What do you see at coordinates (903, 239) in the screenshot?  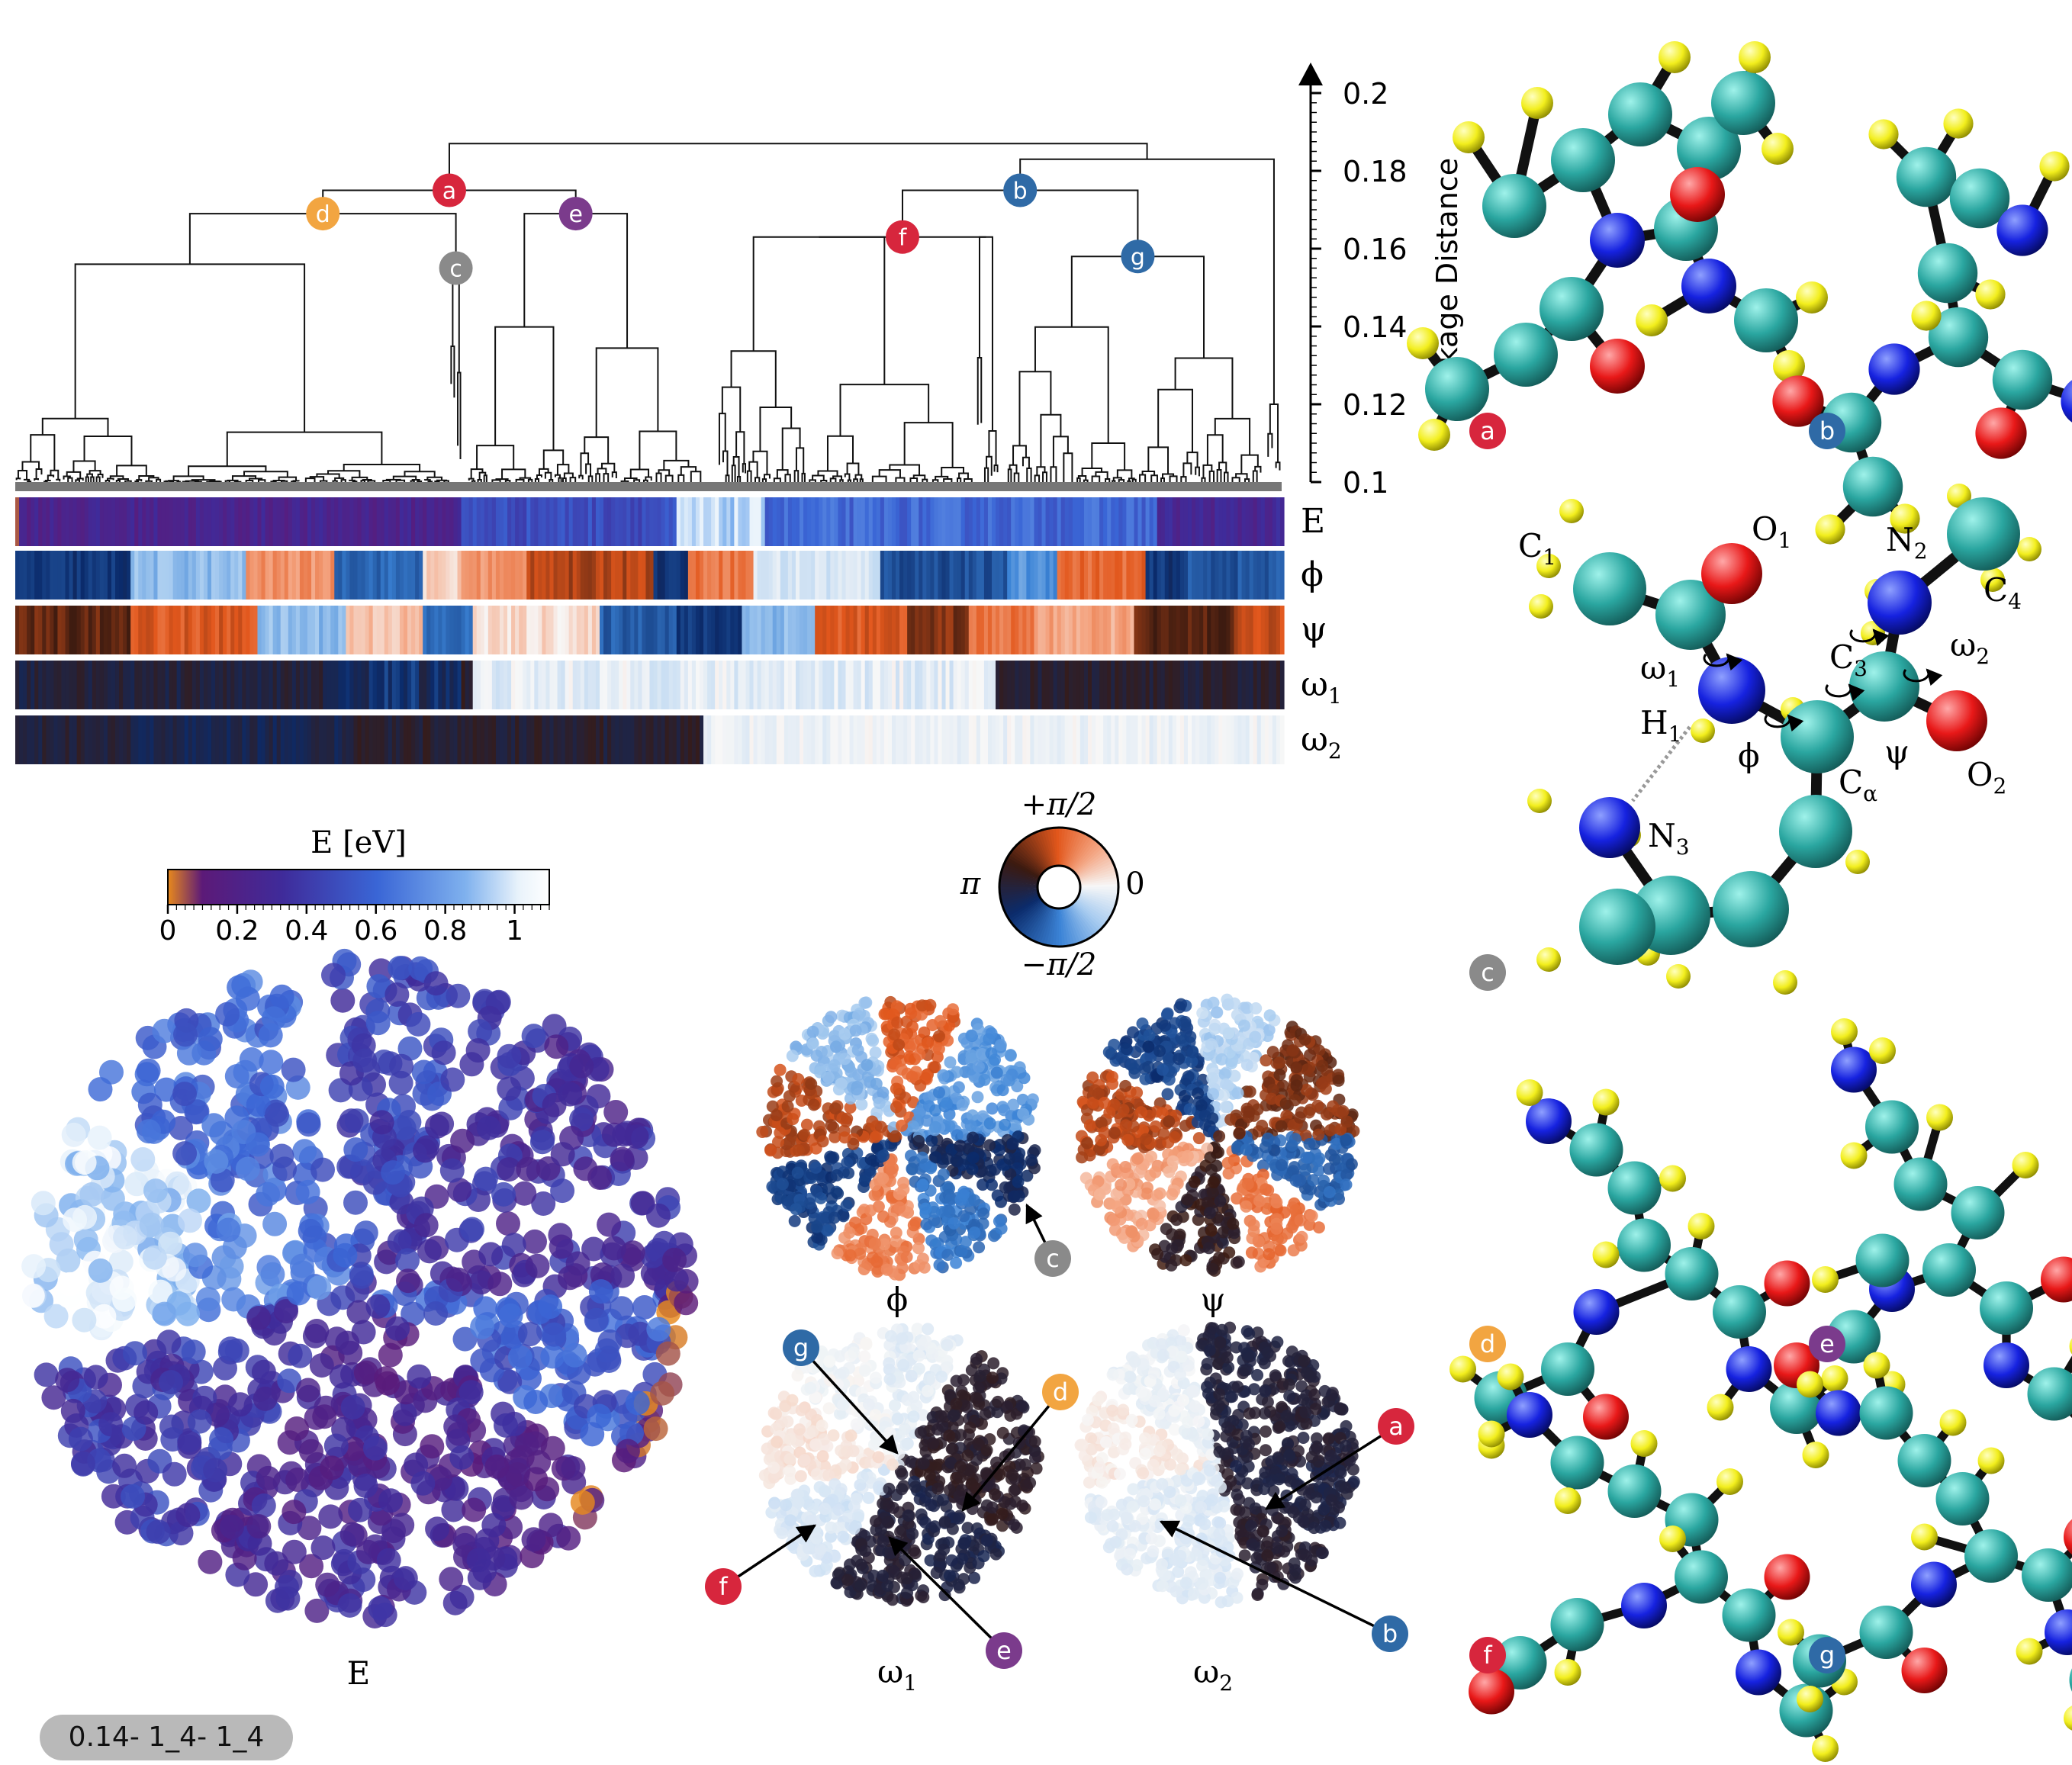 I see `cluster-node-label: f` at bounding box center [903, 239].